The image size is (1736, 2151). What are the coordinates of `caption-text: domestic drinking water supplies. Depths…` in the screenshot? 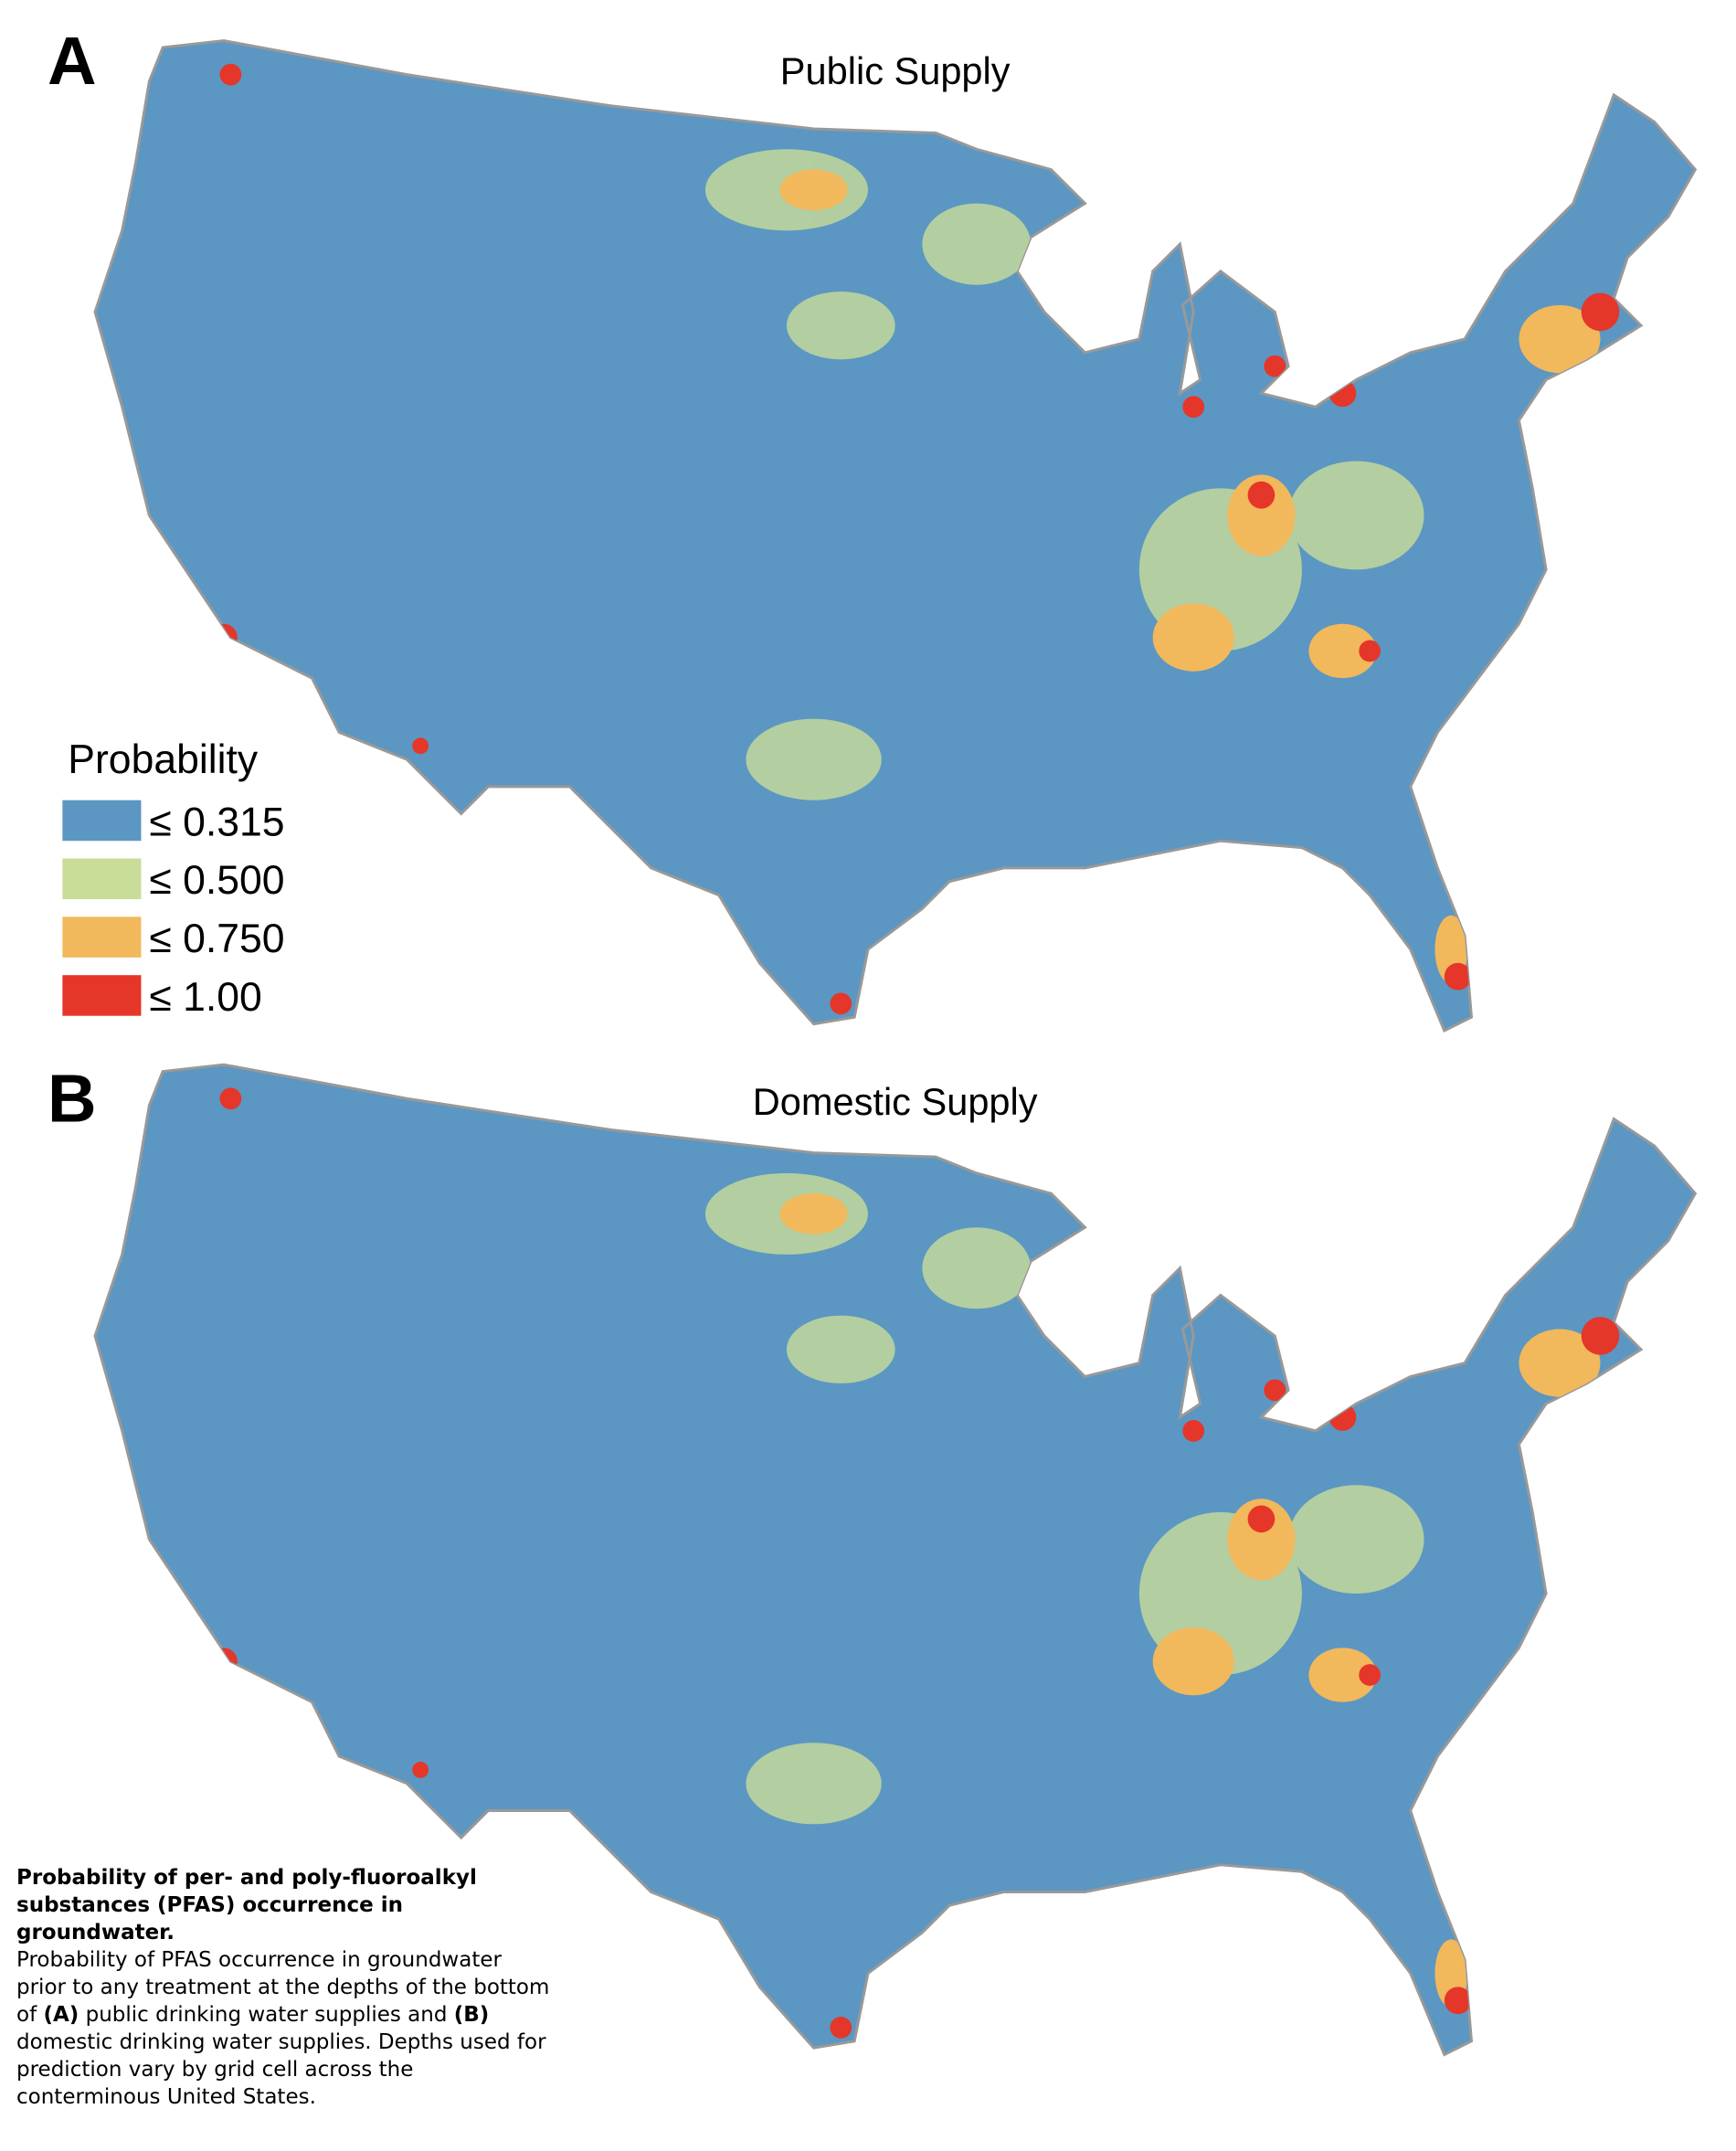 It's located at (281, 2069).